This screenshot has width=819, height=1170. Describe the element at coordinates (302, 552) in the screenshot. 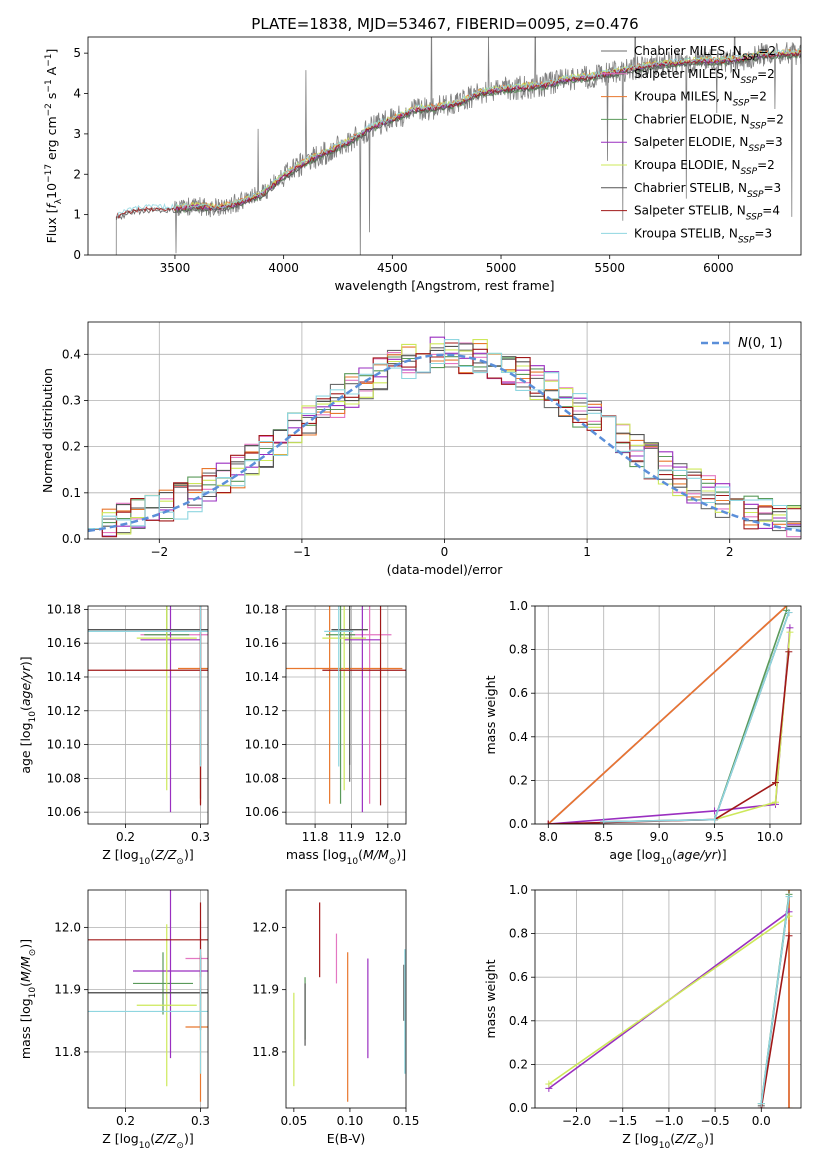

I see `x-tick-label: −1` at that location.